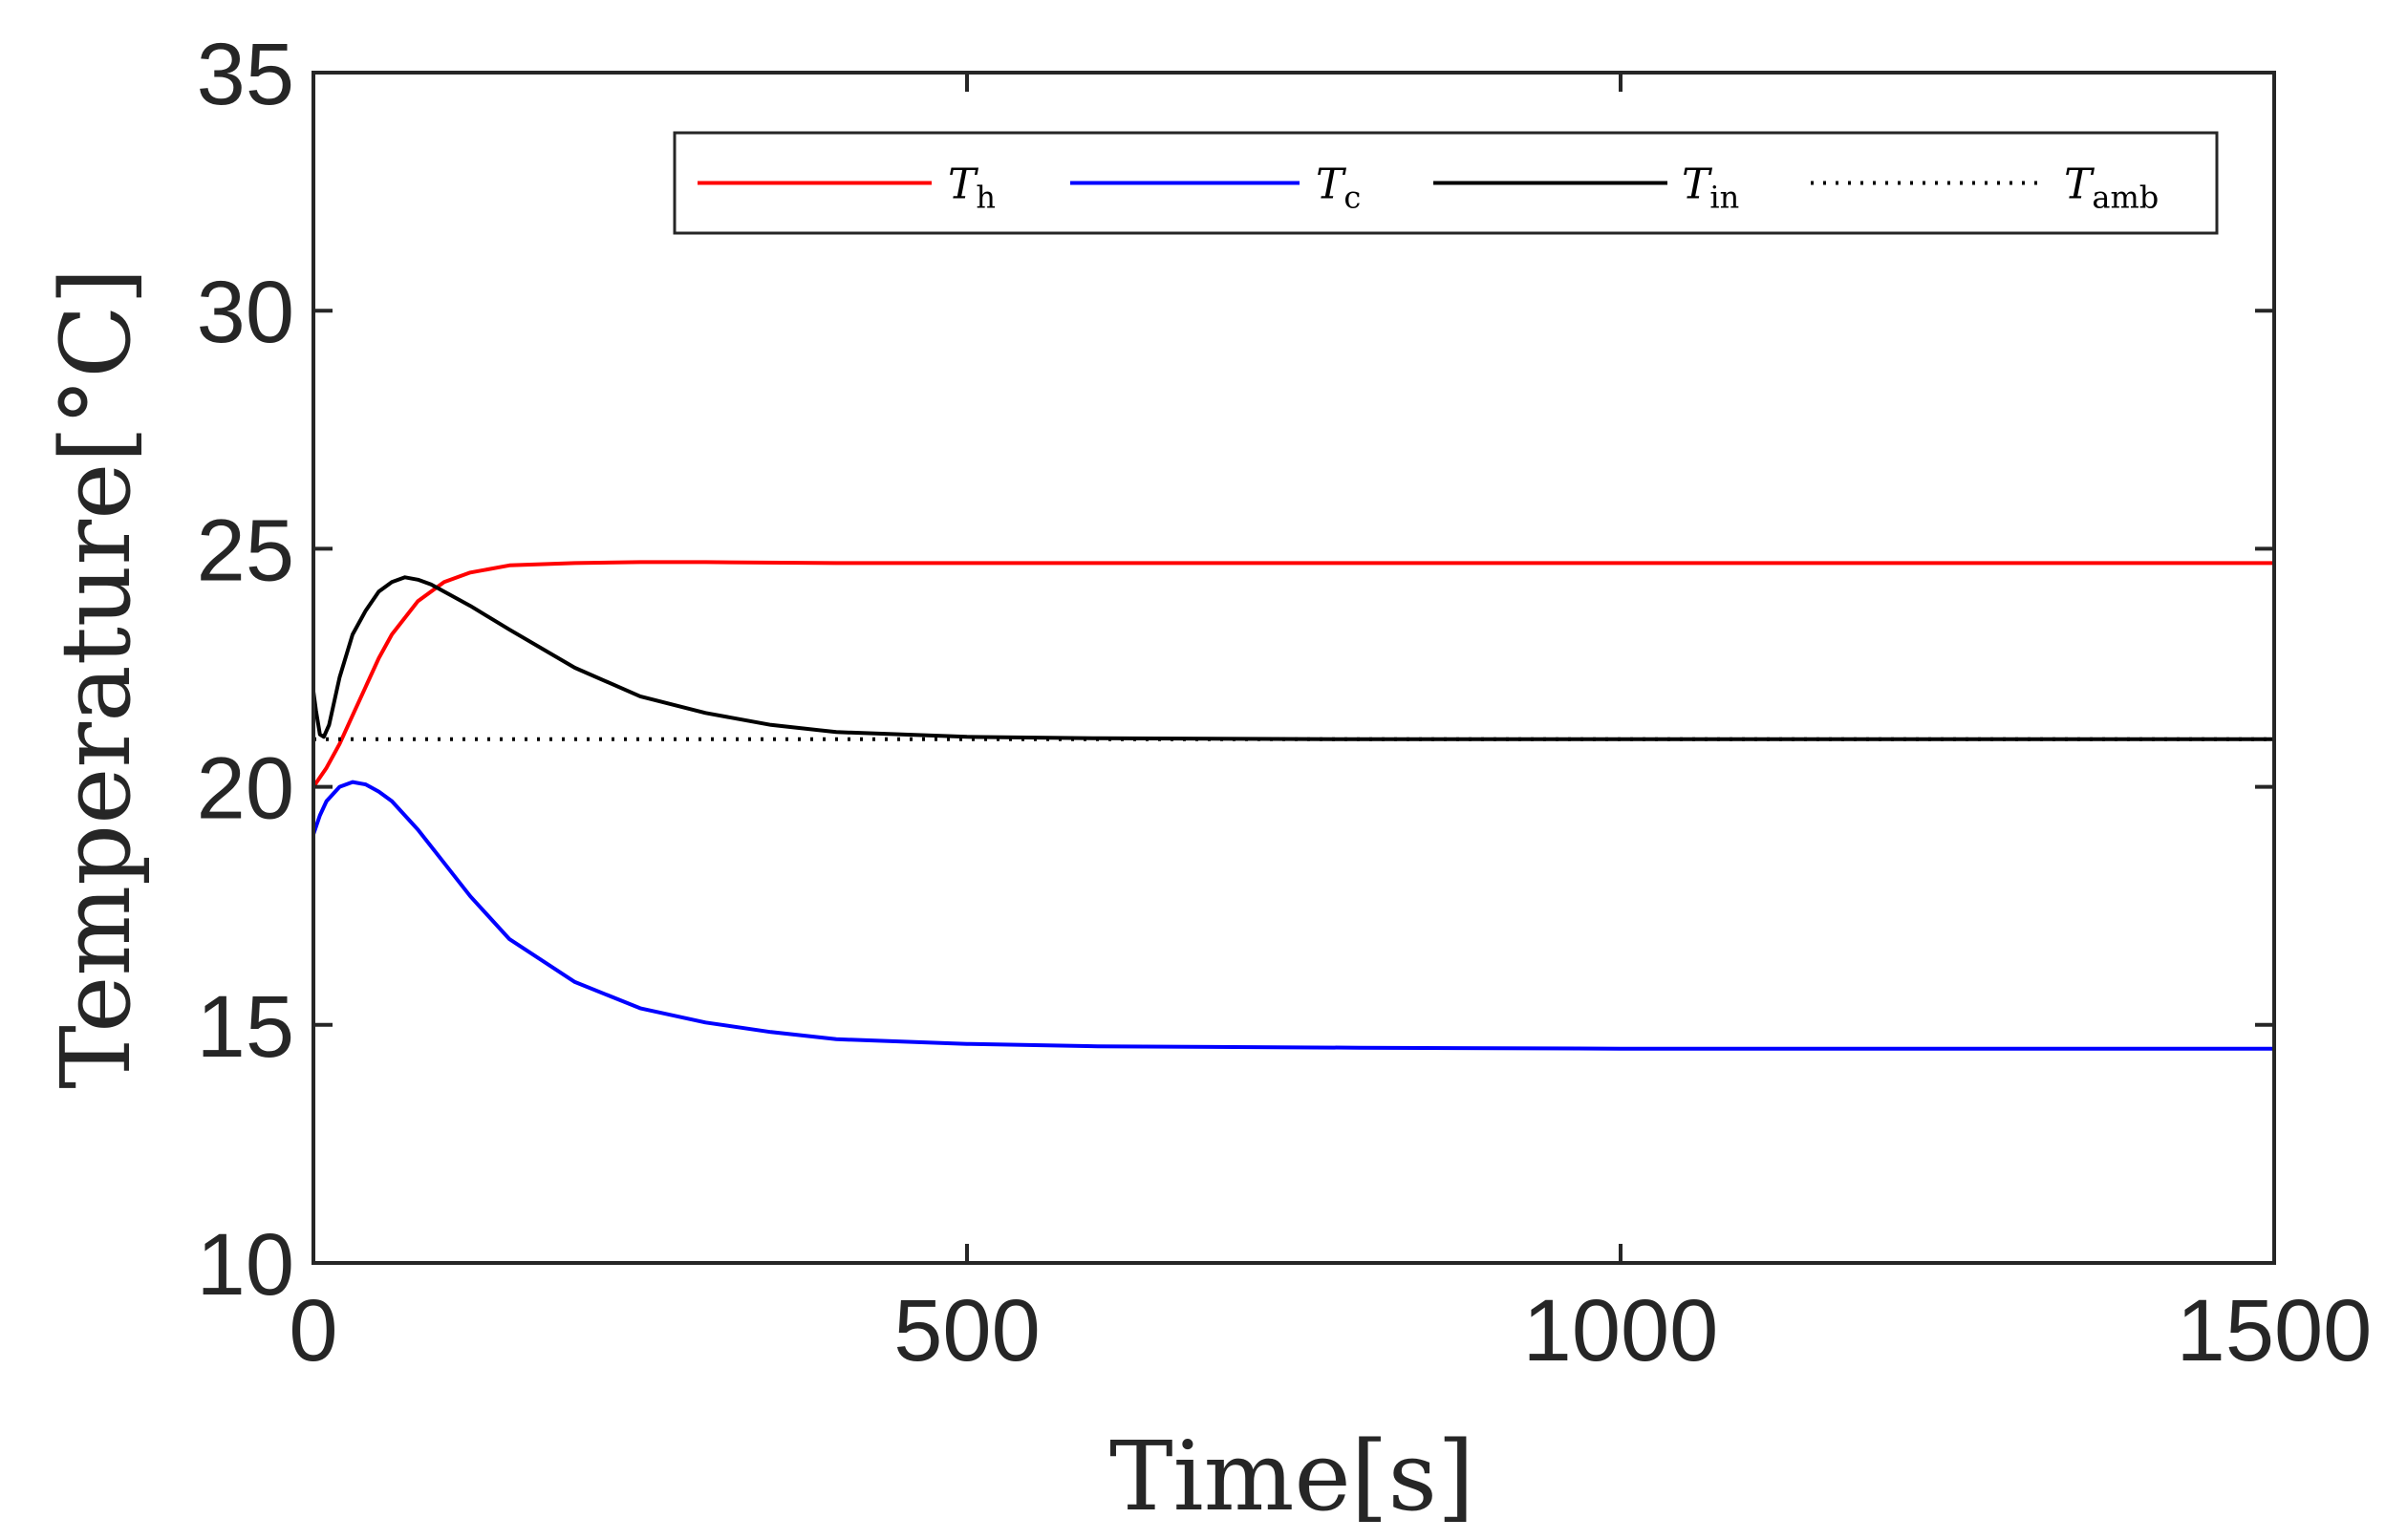 The height and width of the screenshot is (1540, 2407). Describe the element at coordinates (1293, 915) in the screenshot. I see `series-line-t-c` at that location.